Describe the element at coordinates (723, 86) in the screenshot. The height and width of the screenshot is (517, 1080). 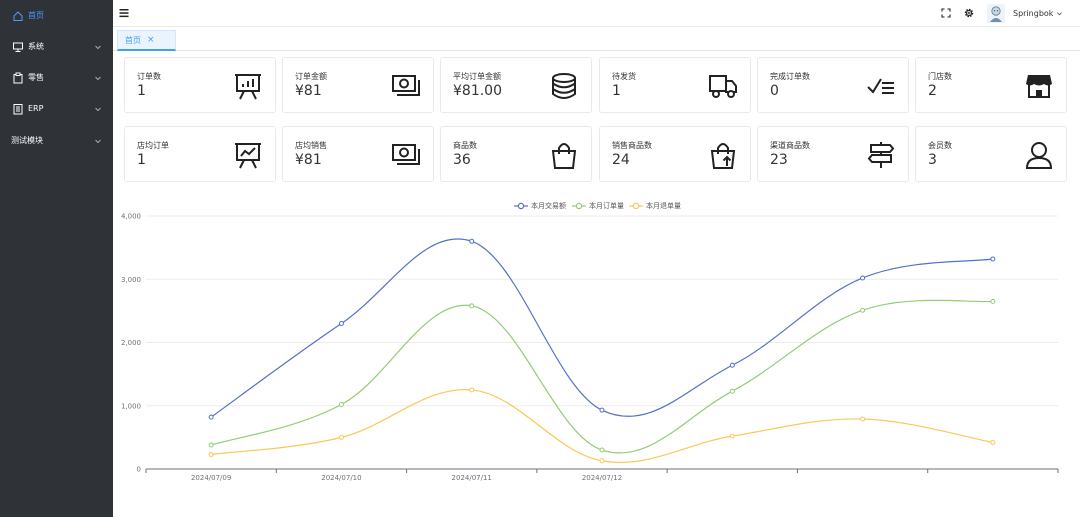
I see `truck-icon` at that location.